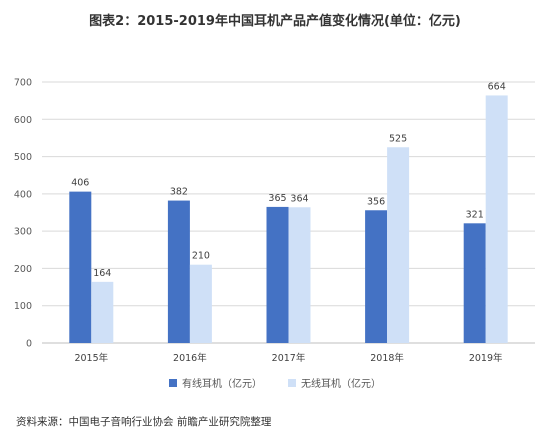  What do you see at coordinates (376, 201) in the screenshot?
I see `data-label-wired: 356` at bounding box center [376, 201].